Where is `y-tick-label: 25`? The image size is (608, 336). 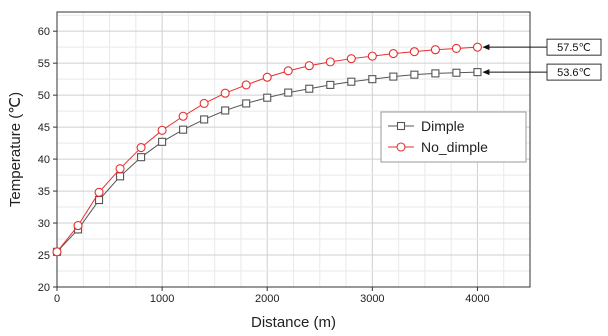 y-tick-label: 25 is located at coordinates (44, 256).